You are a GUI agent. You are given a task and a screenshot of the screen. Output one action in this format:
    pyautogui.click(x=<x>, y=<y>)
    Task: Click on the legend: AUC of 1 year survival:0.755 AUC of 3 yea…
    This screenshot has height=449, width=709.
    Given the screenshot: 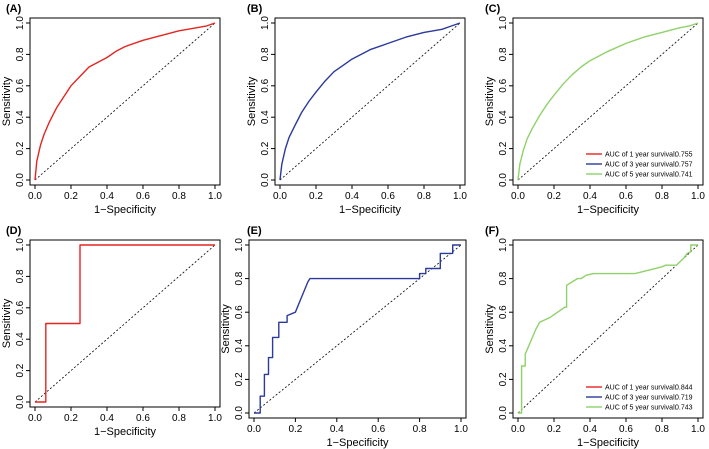 What is the action you would take?
    pyautogui.click(x=641, y=164)
    